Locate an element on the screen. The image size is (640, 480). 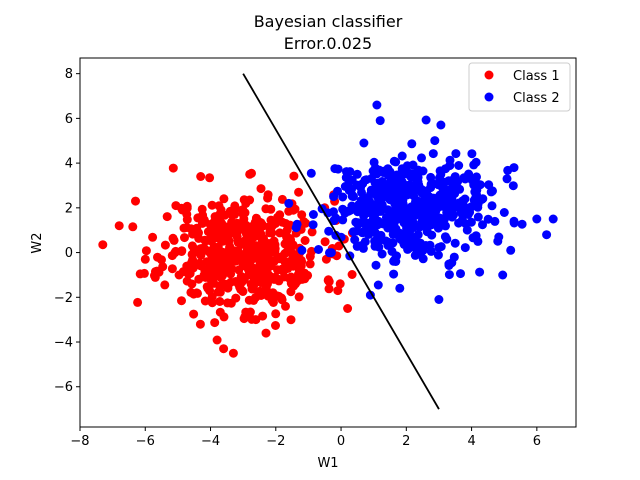
x-tick-label: −6 is located at coordinates (145, 441).